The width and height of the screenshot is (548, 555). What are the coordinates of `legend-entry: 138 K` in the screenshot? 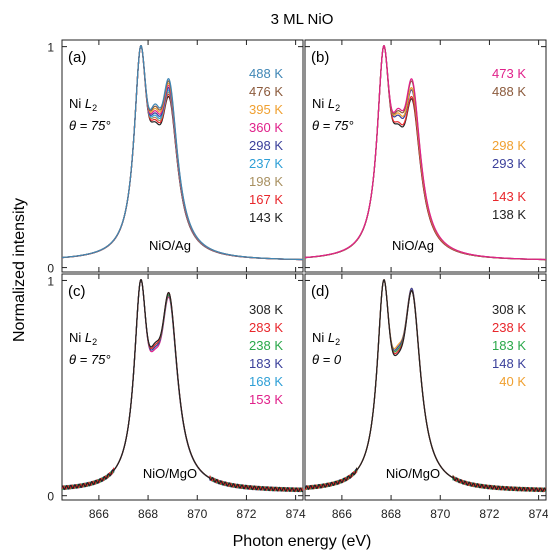 It's located at (509, 214).